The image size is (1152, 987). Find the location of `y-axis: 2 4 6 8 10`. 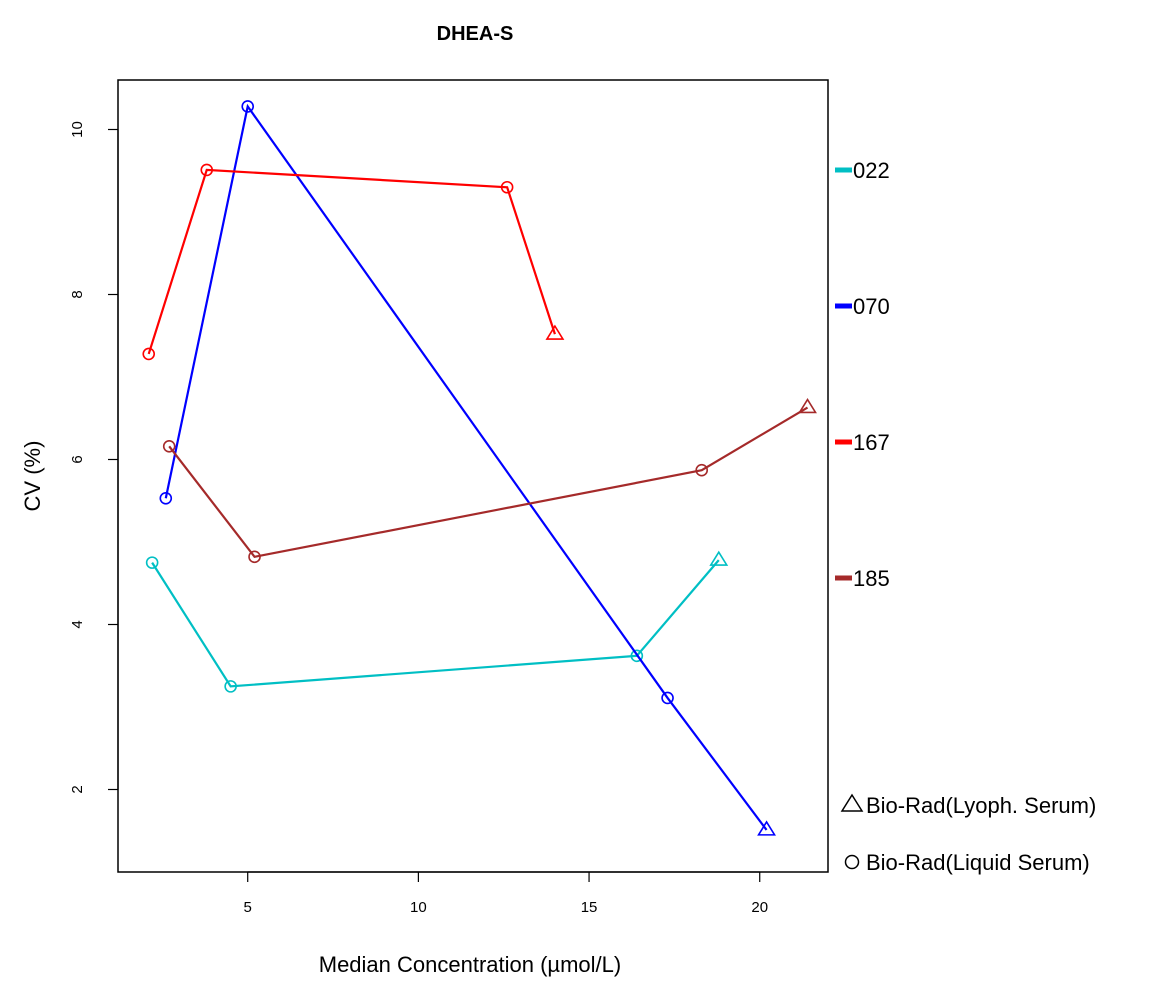

y-axis: 2 4 6 8 10 is located at coordinates (94, 457).